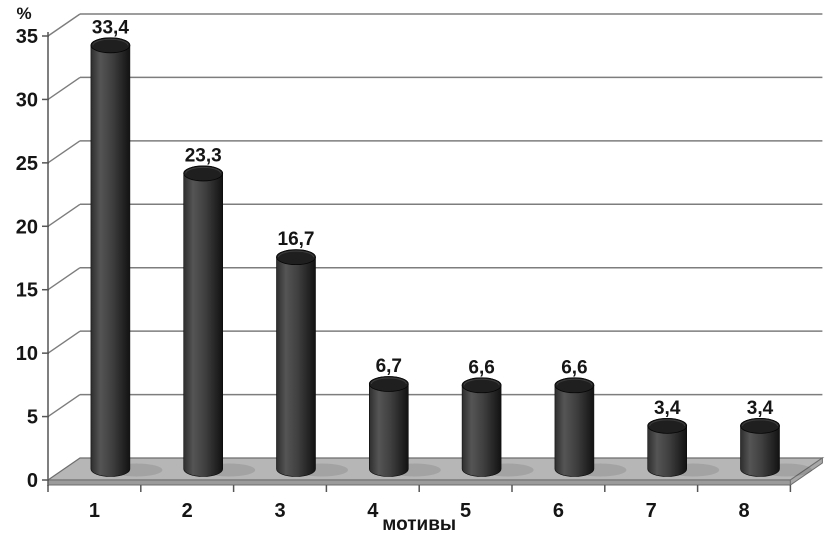  What do you see at coordinates (32, 481) in the screenshot?
I see `y-tick-label: 0` at bounding box center [32, 481].